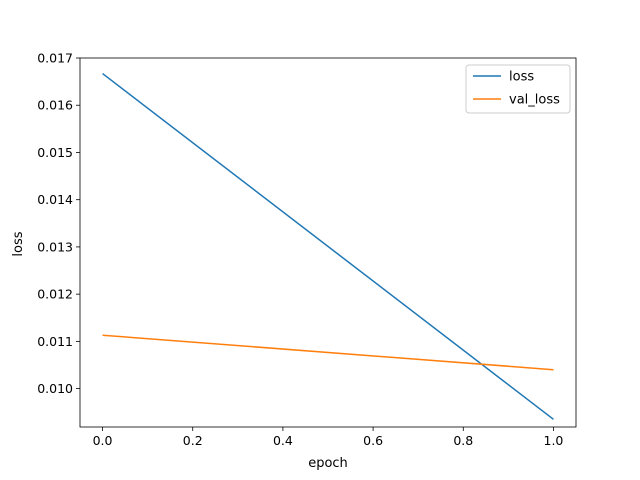 The height and width of the screenshot is (480, 640). What do you see at coordinates (534, 100) in the screenshot?
I see `legend-label-val-loss: val_loss` at bounding box center [534, 100].